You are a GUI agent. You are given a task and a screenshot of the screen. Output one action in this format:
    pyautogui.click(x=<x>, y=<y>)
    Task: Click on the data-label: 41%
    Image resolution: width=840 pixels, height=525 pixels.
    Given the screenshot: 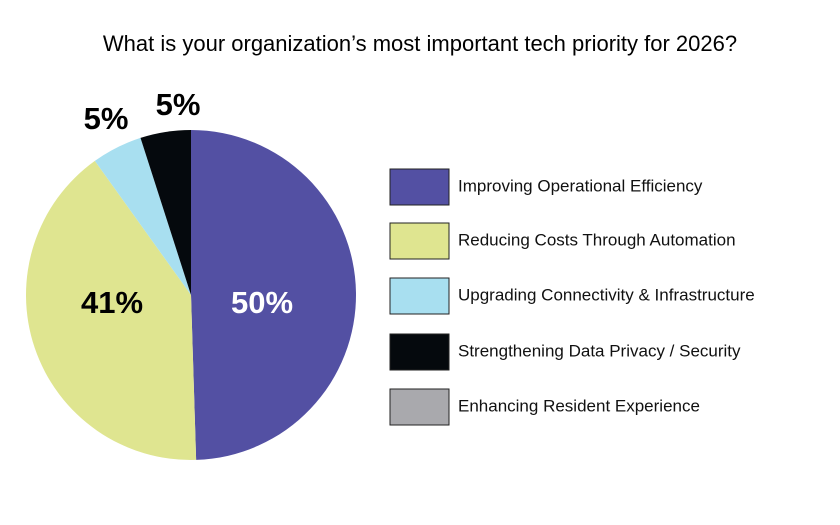 What is the action you would take?
    pyautogui.click(x=112, y=302)
    